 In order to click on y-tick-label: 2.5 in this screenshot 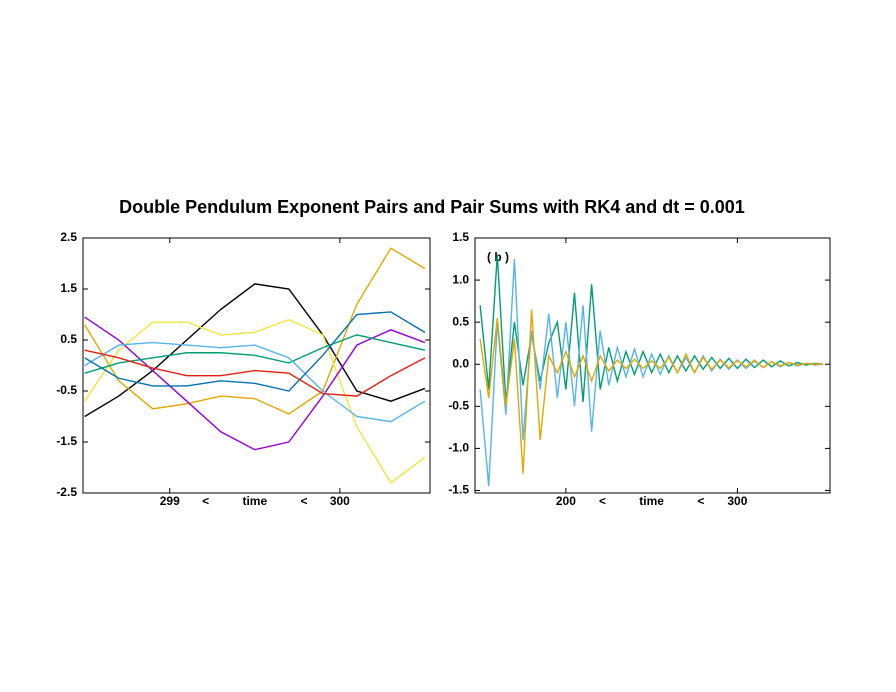, I will do `click(68, 237)`.